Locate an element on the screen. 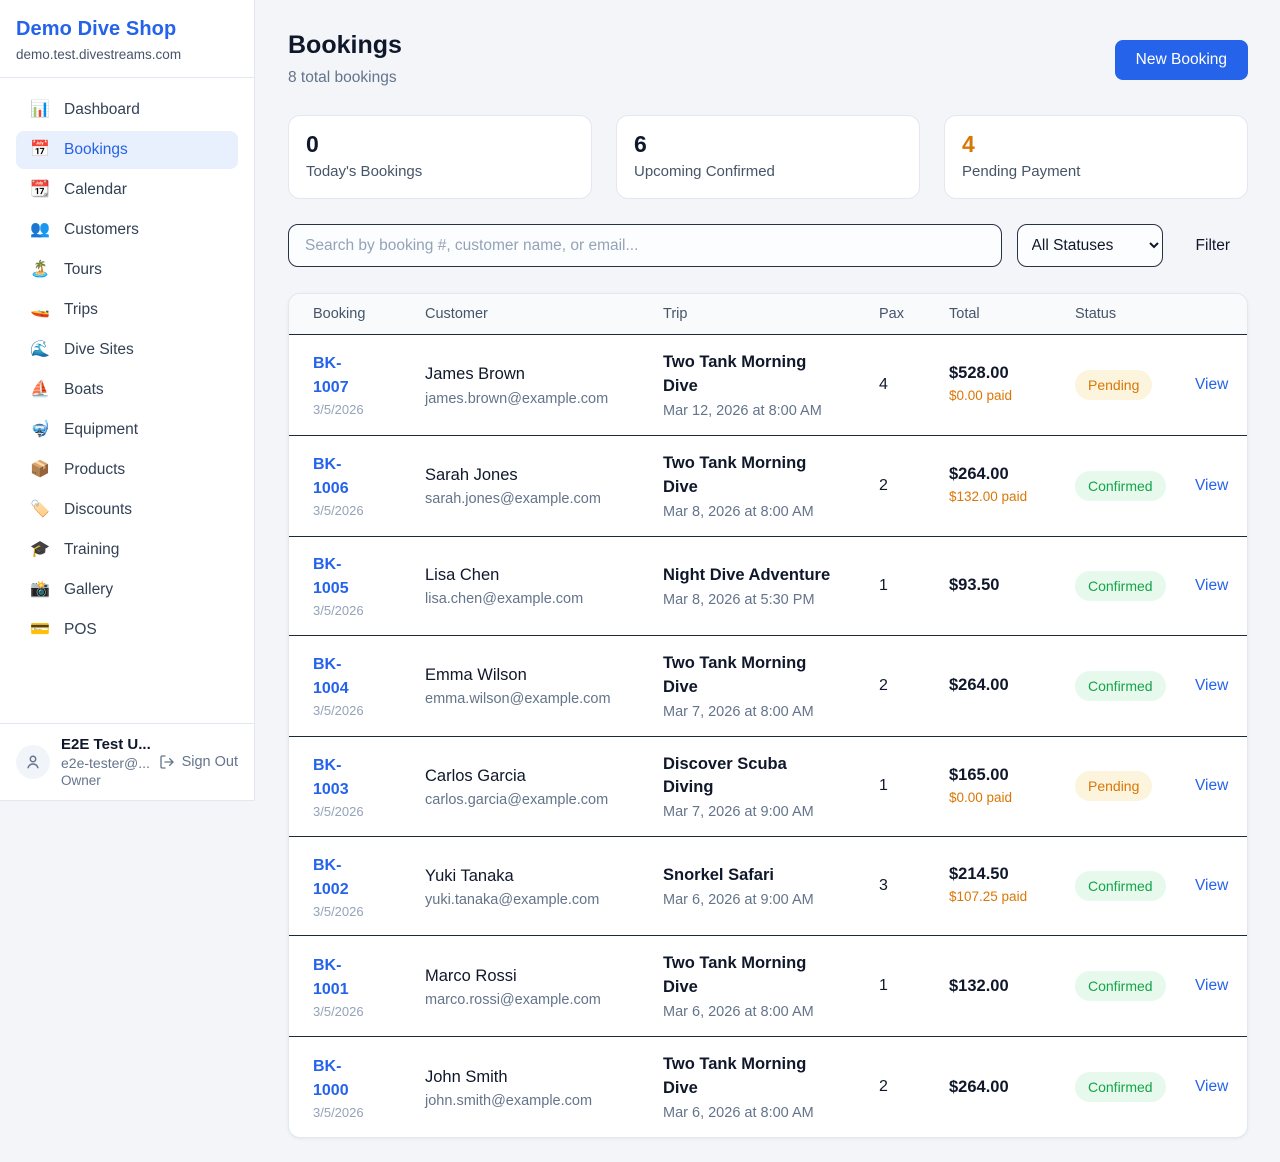 Image resolution: width=1280 pixels, height=1162 pixels. customer-email: marco.rossi@example.com is located at coordinates (513, 999).